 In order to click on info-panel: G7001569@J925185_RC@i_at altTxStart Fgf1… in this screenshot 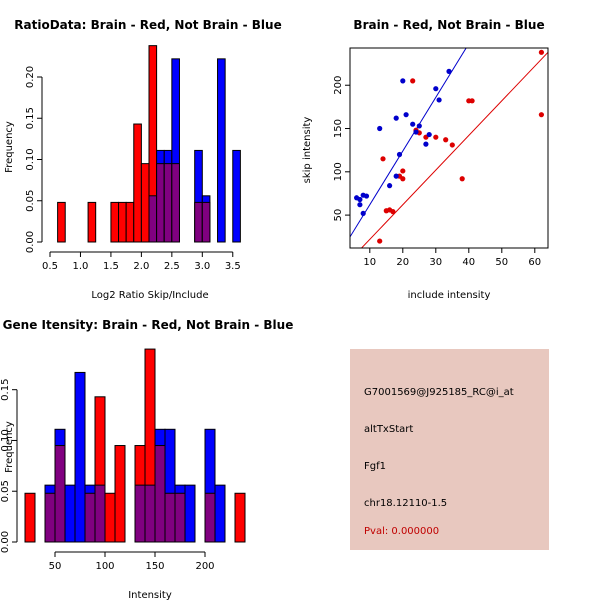, I will do `click(449, 449)`.